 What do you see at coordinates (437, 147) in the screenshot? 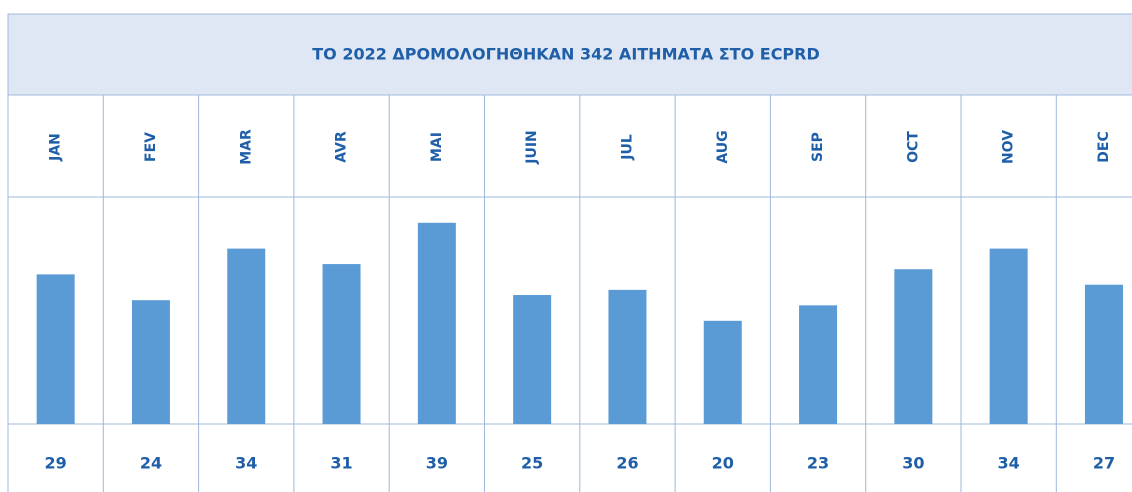
I see `month-label: MAI` at bounding box center [437, 147].